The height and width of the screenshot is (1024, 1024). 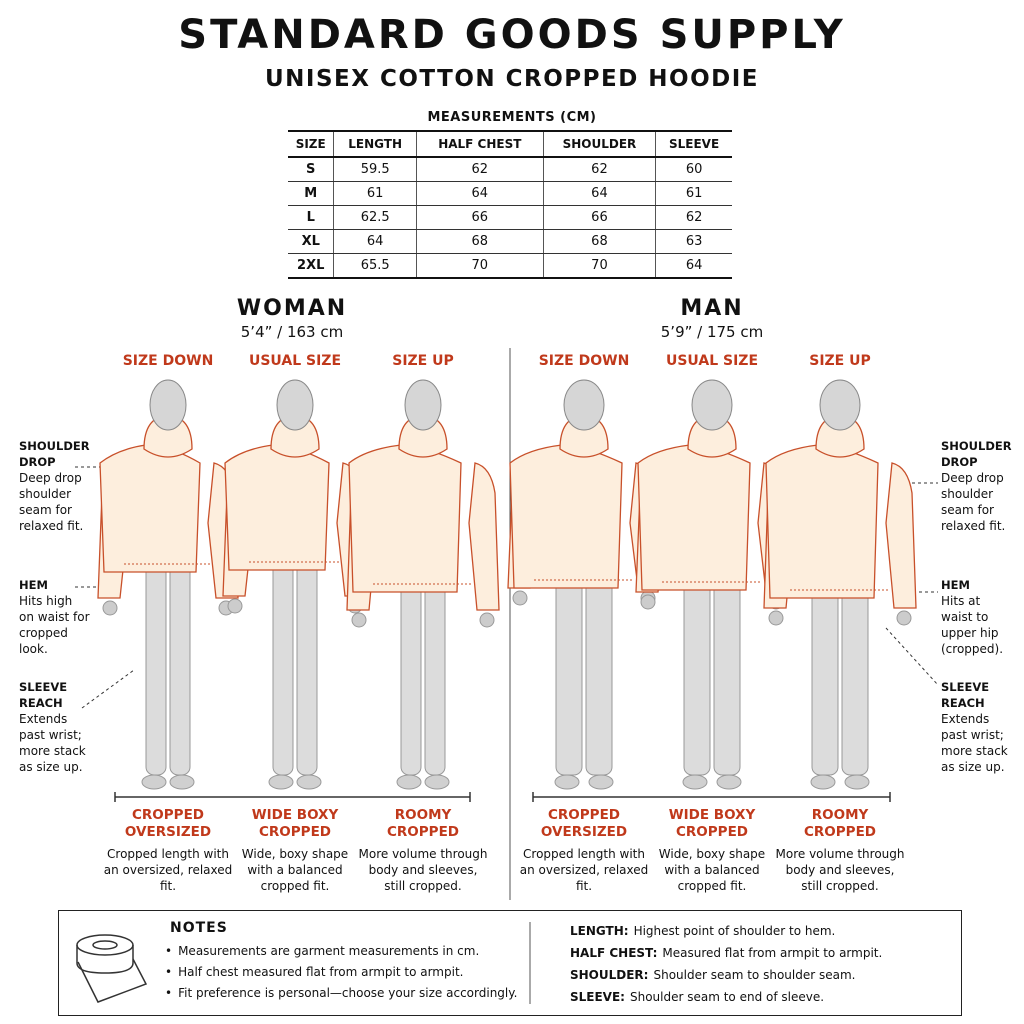 I want to click on table-cell: XL, so click(x=311, y=241).